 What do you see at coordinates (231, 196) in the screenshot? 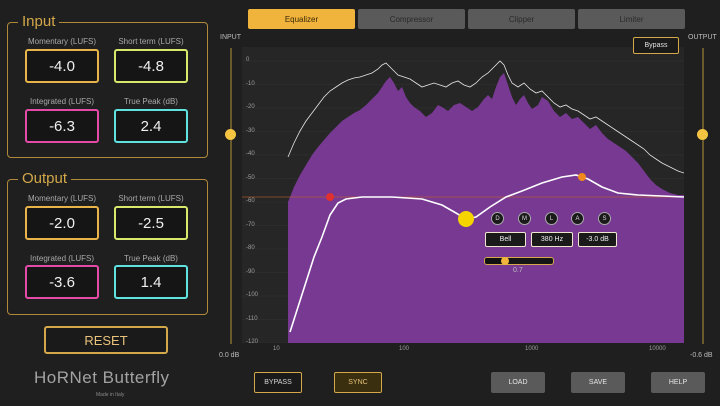
I see `input-slider-track` at bounding box center [231, 196].